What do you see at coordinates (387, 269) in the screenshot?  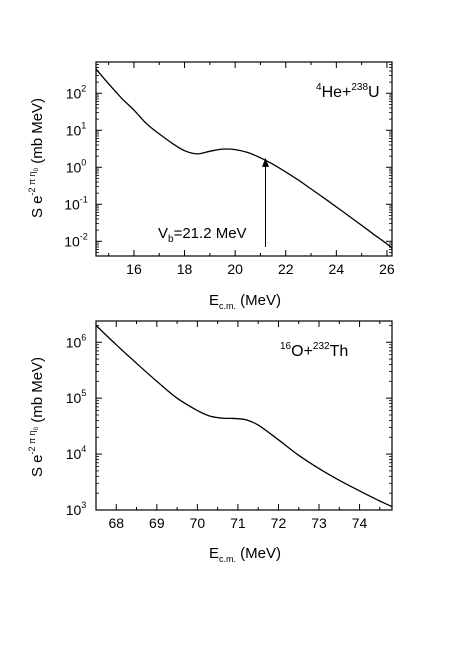 I see `x-tick-label: 26` at bounding box center [387, 269].